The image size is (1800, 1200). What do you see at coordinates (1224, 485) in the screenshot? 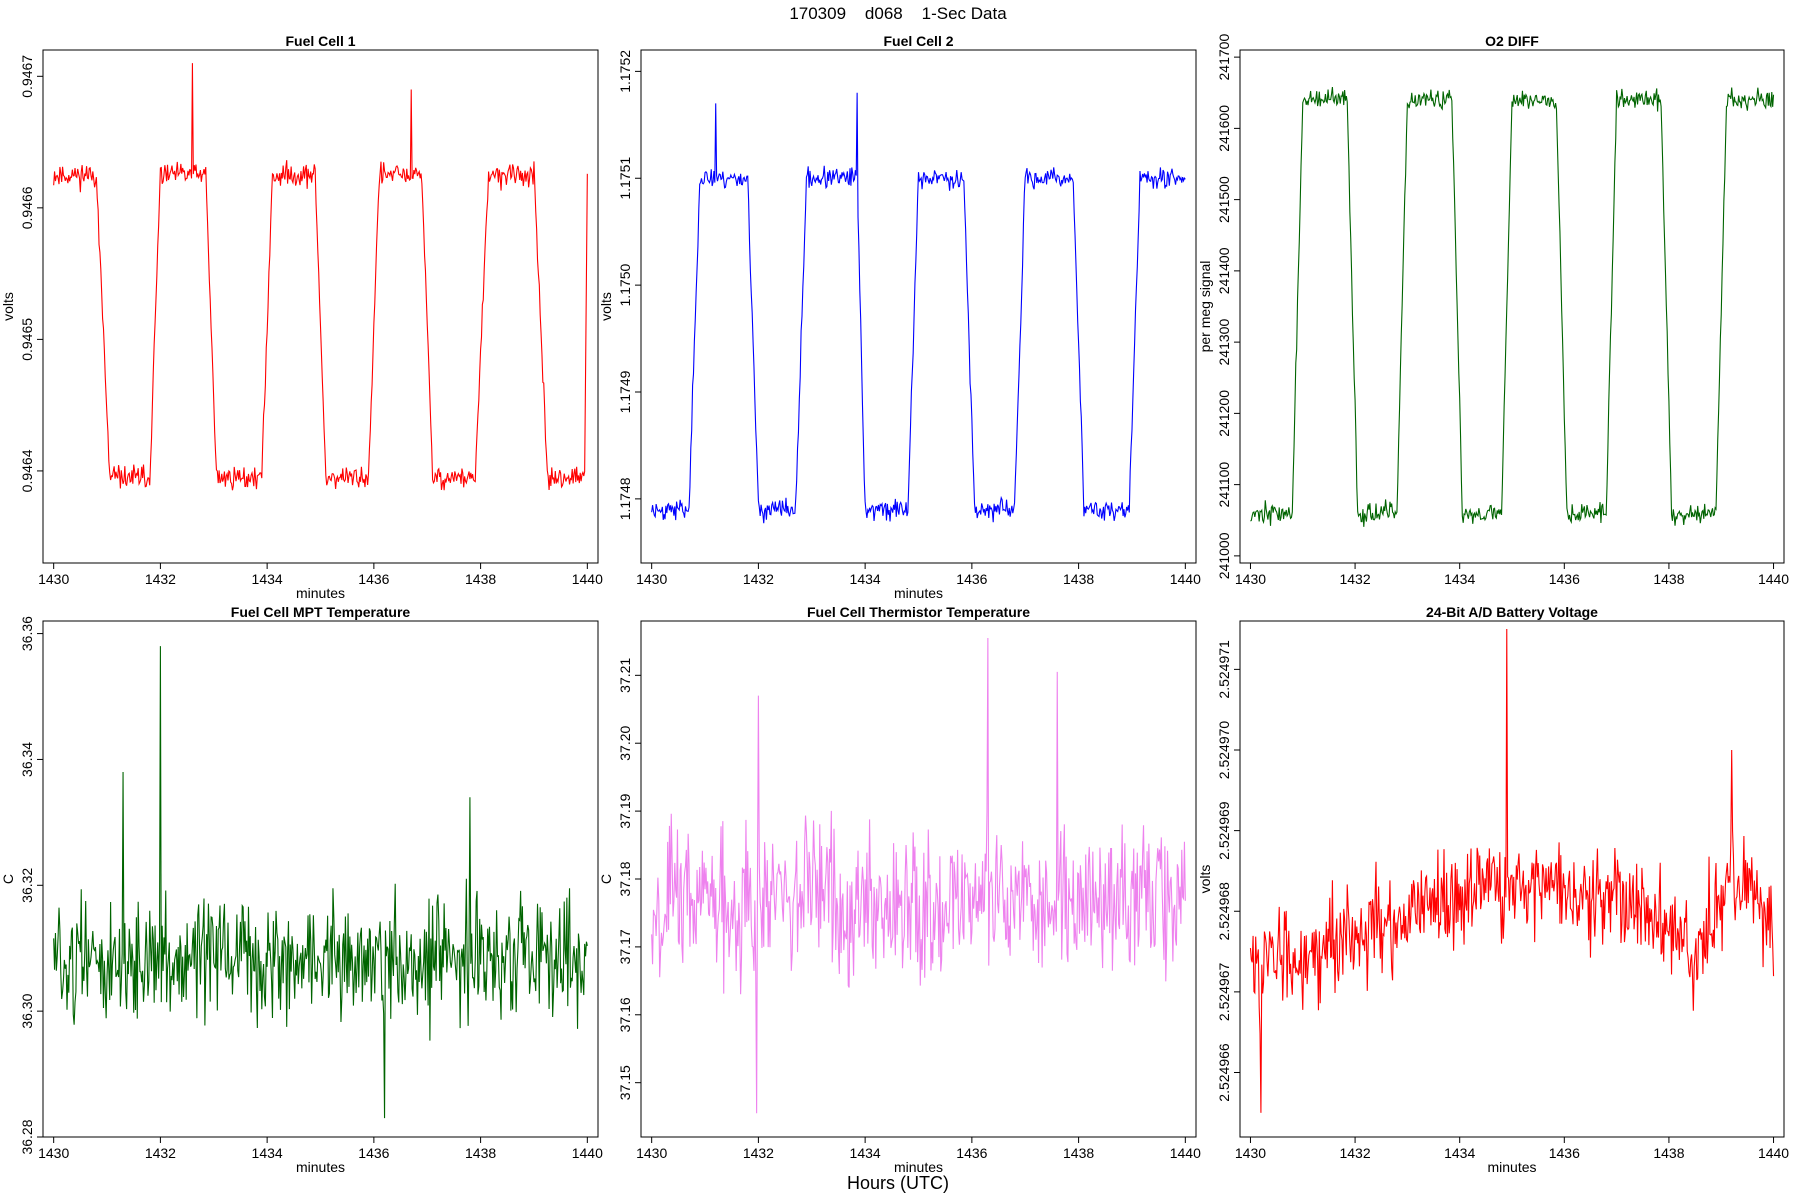
I see `y-tick-label: 241100` at bounding box center [1224, 485].